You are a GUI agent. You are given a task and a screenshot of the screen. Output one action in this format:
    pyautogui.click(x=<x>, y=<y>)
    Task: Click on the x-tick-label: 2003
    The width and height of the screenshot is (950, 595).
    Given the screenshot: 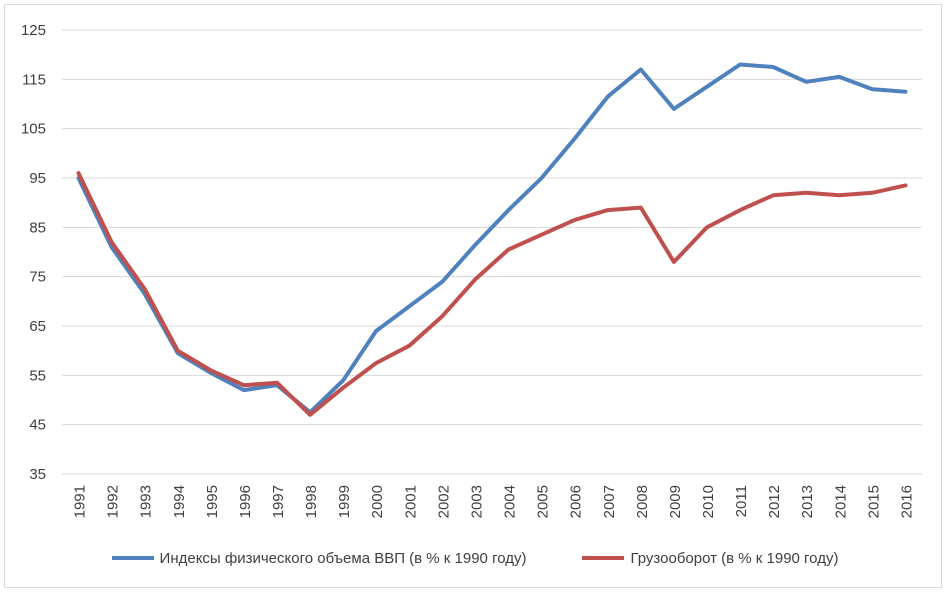 What is the action you would take?
    pyautogui.click(x=476, y=501)
    